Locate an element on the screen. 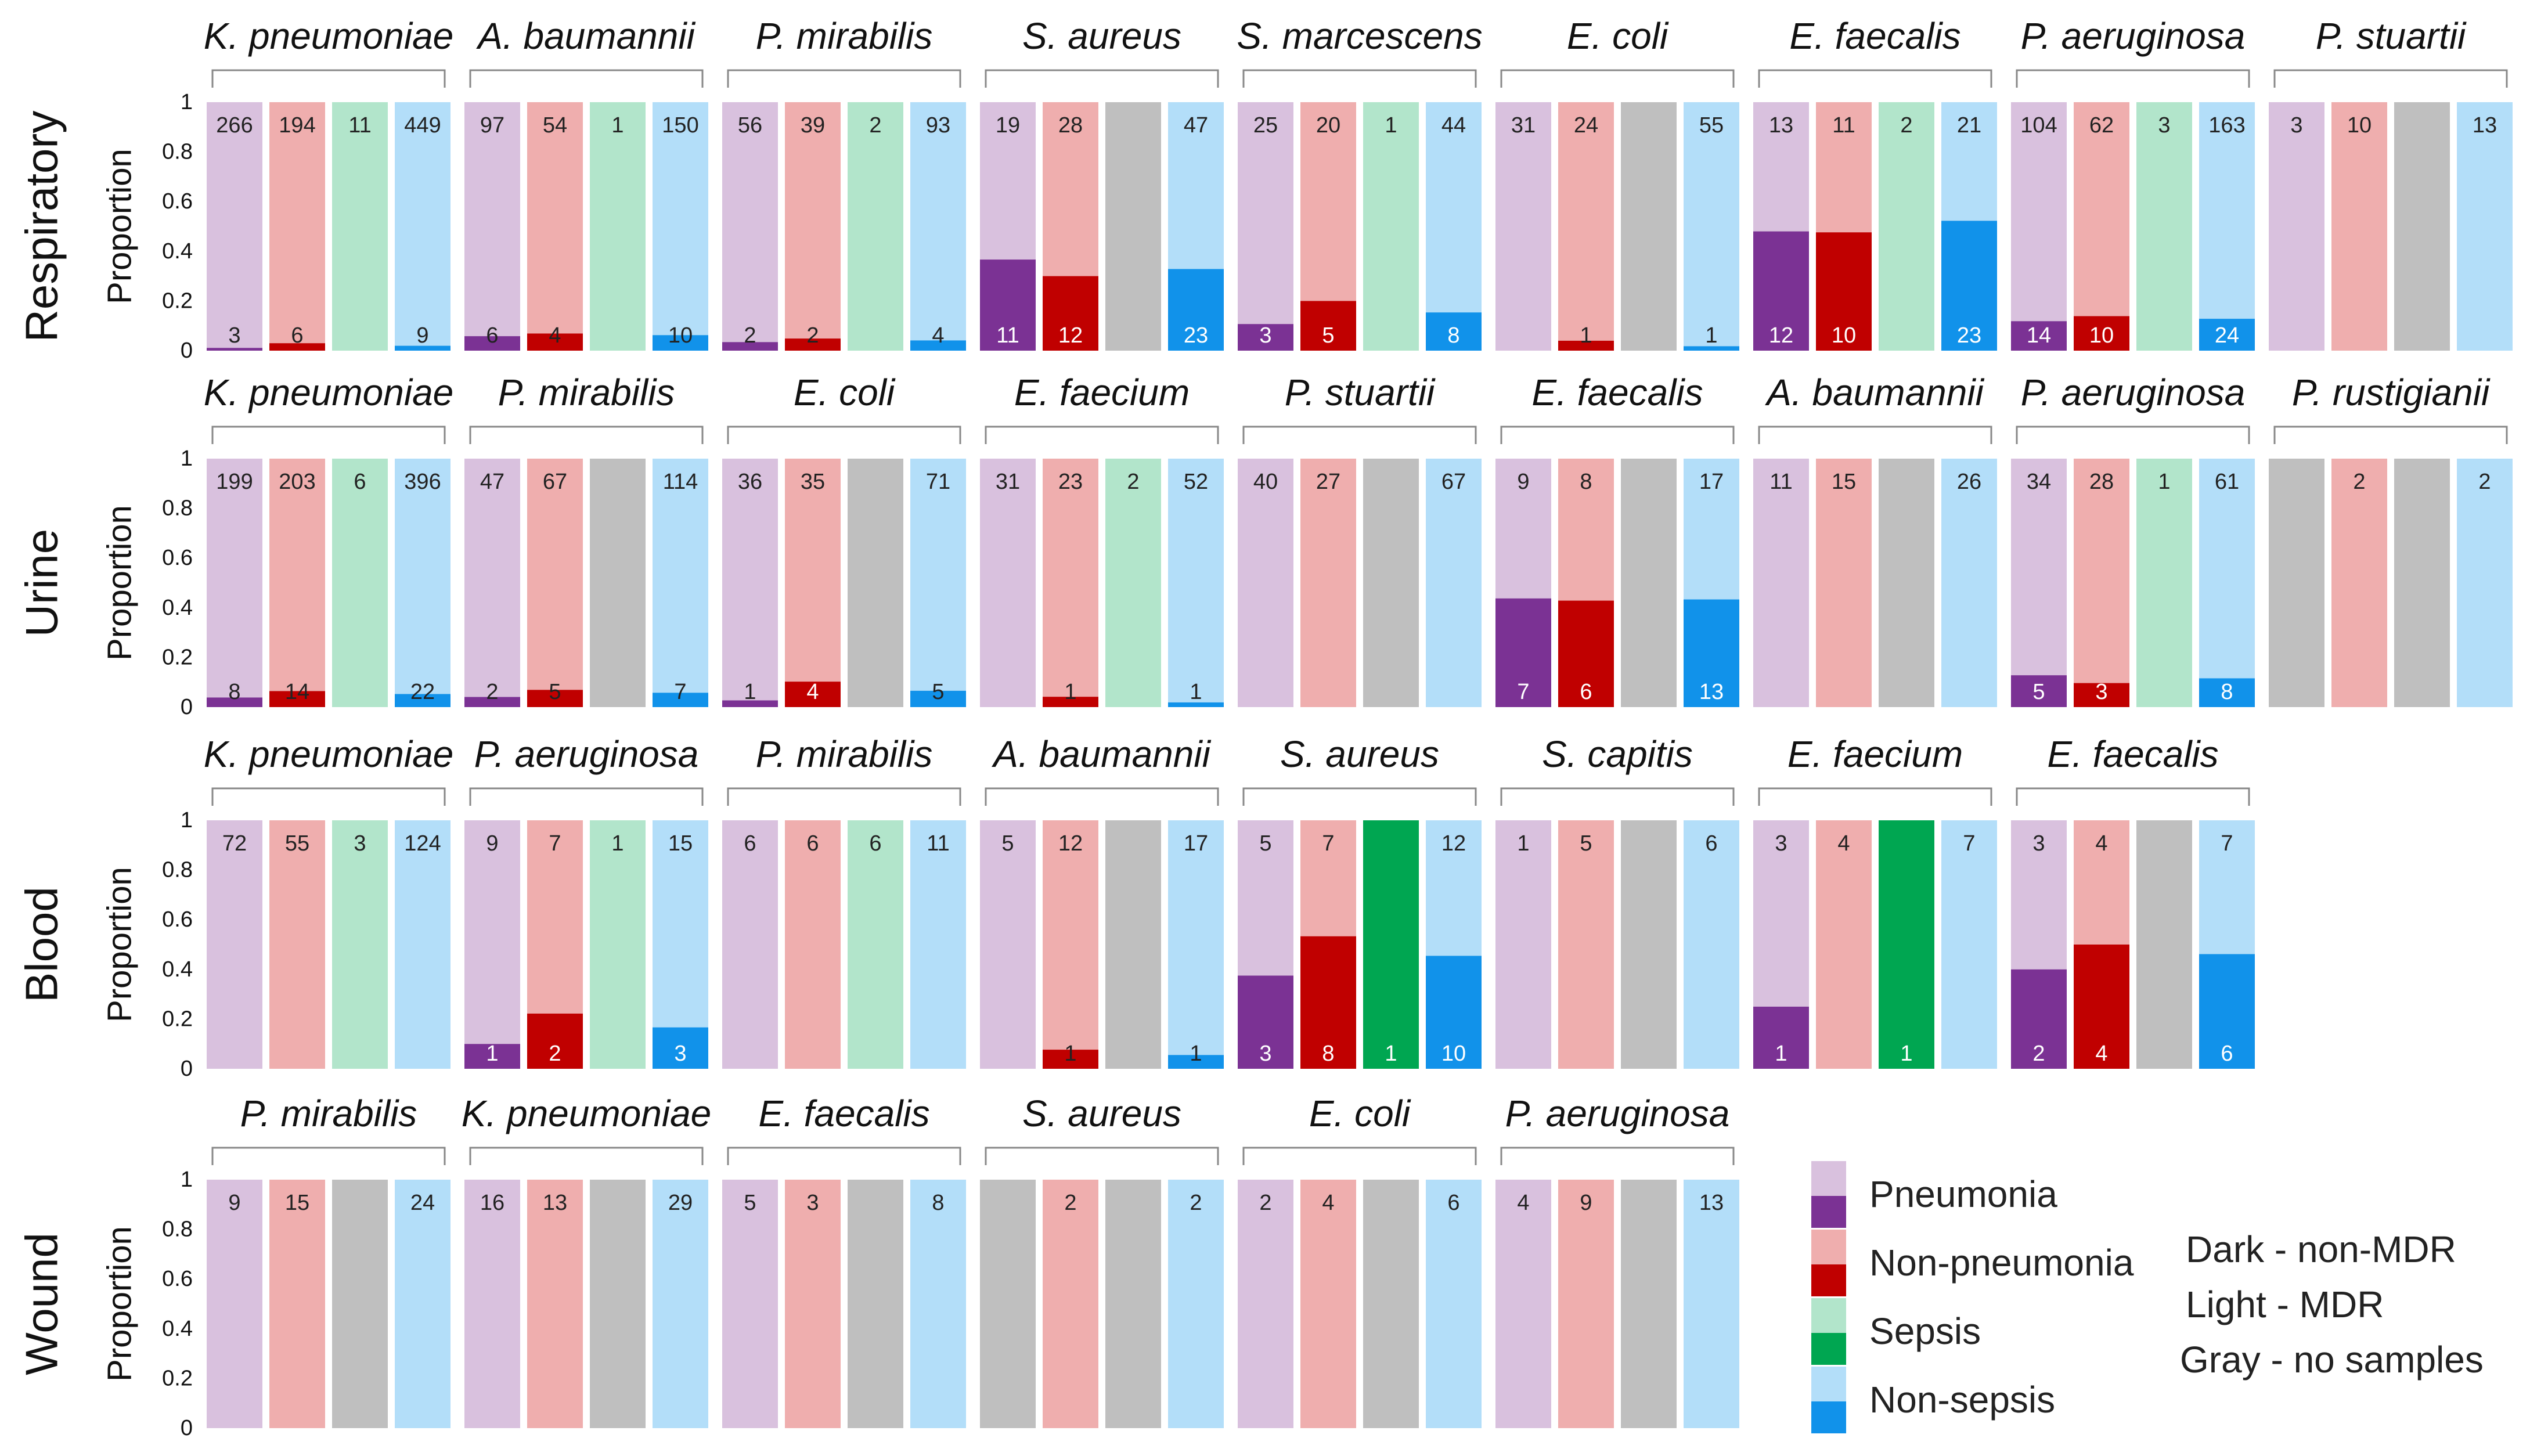 This screenshot has height=1456, width=2548. bar-segment-mdr-non-pneumonia is located at coordinates (2101, 882).